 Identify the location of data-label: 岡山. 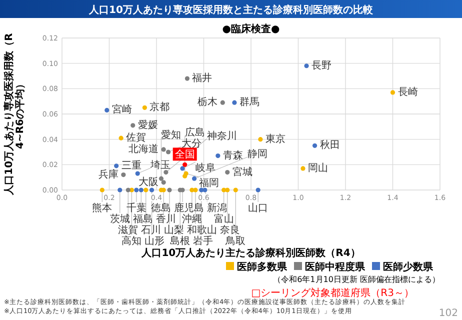
(318, 168).